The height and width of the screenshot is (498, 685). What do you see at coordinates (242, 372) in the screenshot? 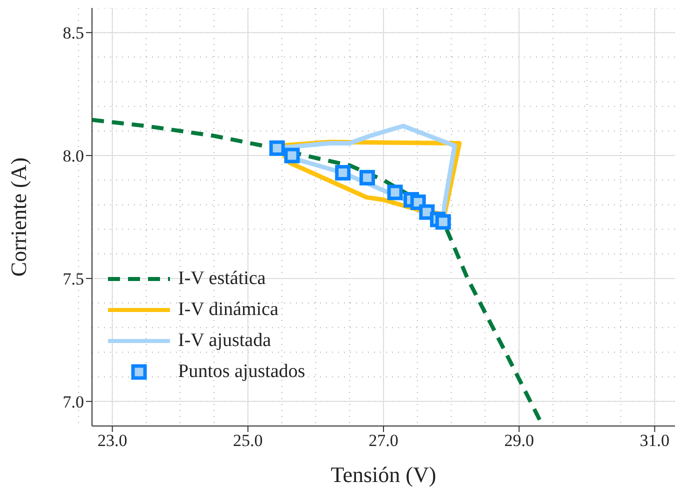
I see `legend-label: Puntos ajustados` at bounding box center [242, 372].